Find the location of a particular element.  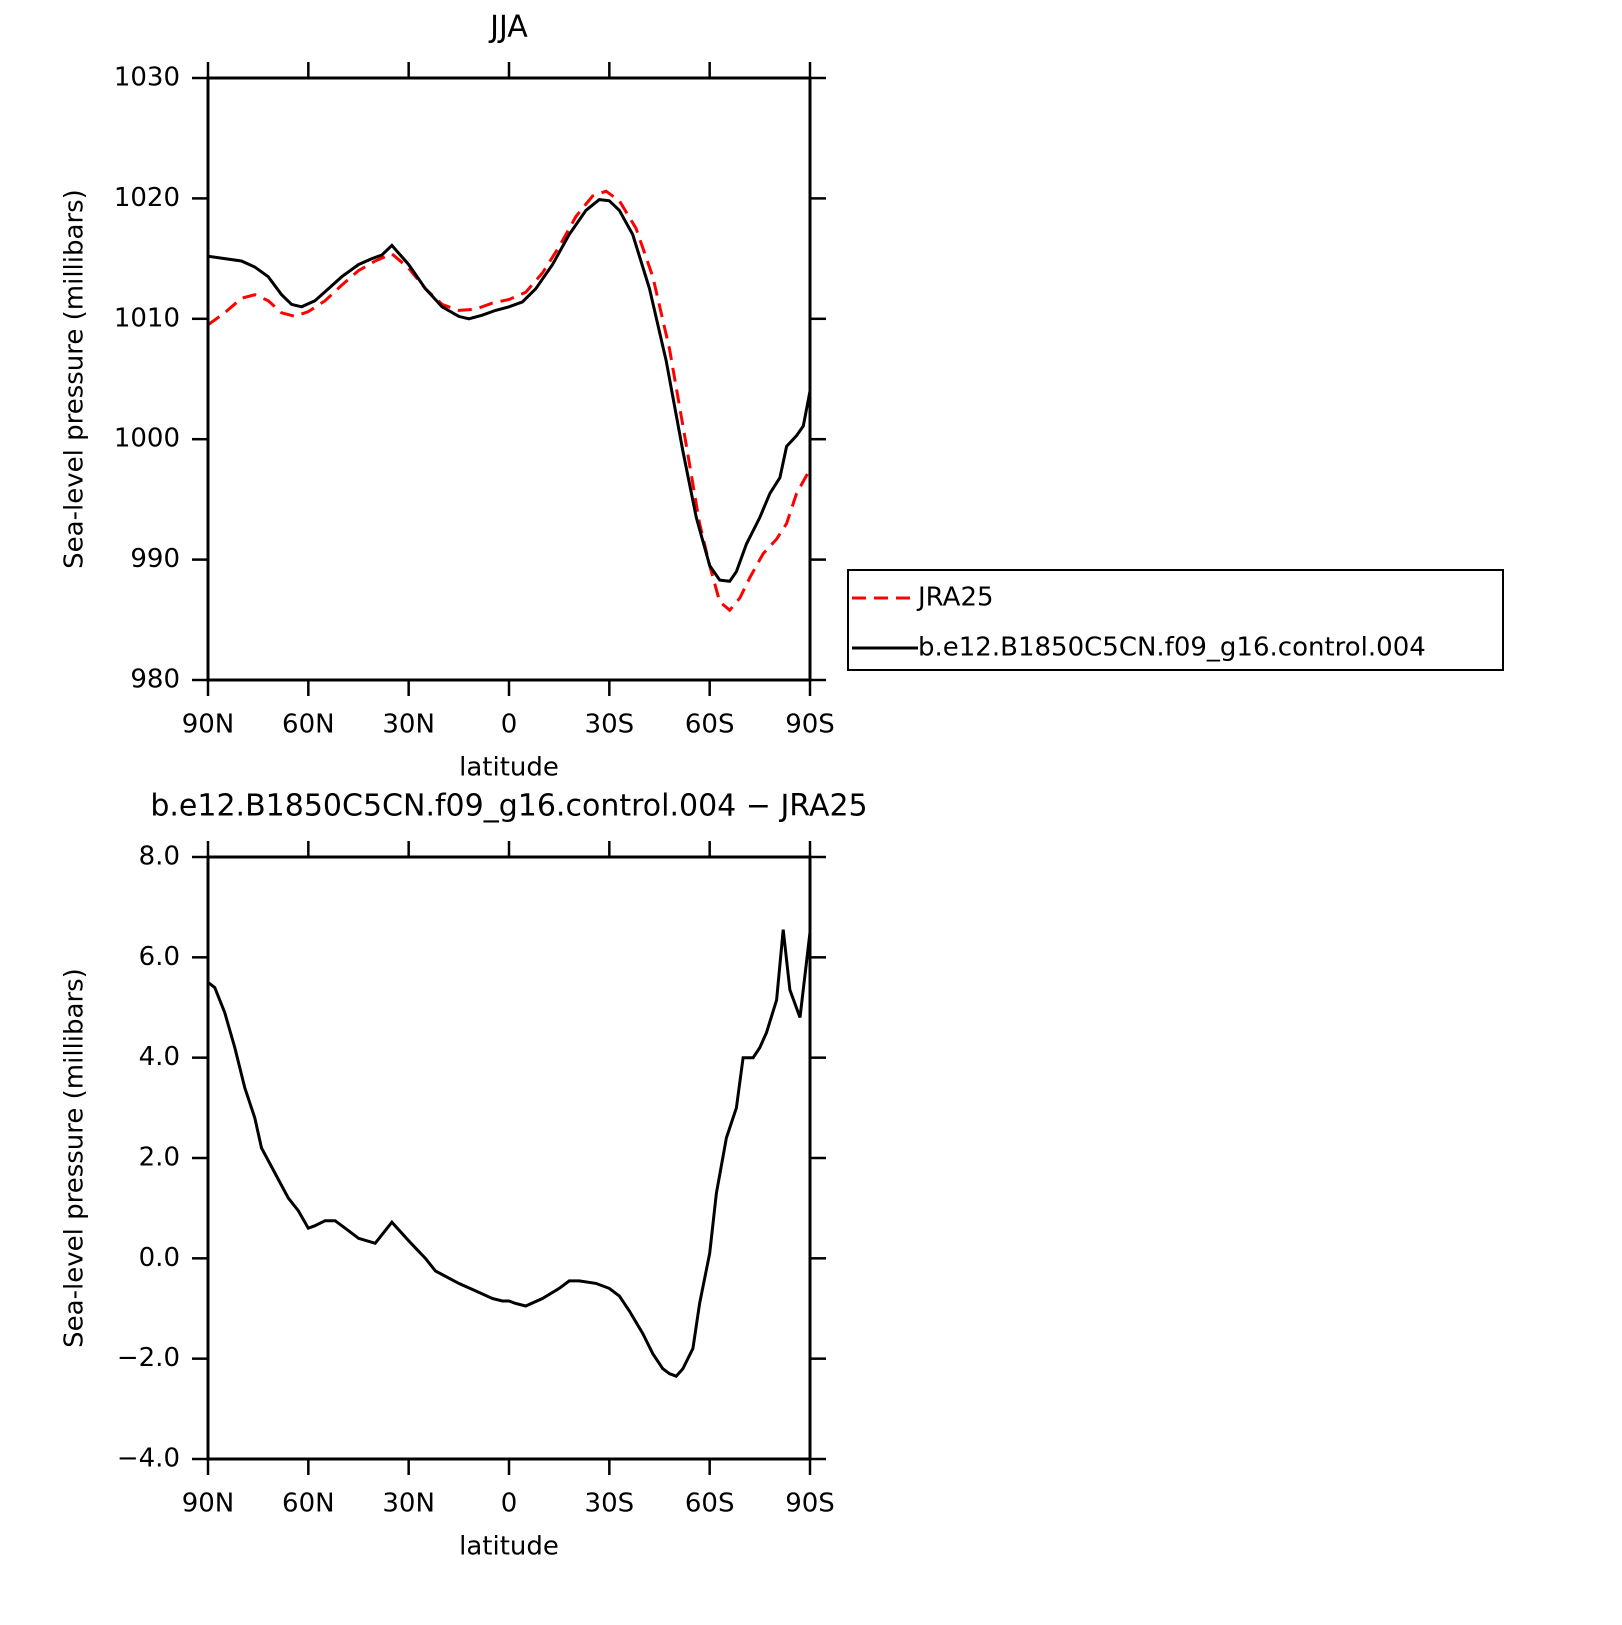

y-tick-label: −4.0 is located at coordinates (148, 1459).